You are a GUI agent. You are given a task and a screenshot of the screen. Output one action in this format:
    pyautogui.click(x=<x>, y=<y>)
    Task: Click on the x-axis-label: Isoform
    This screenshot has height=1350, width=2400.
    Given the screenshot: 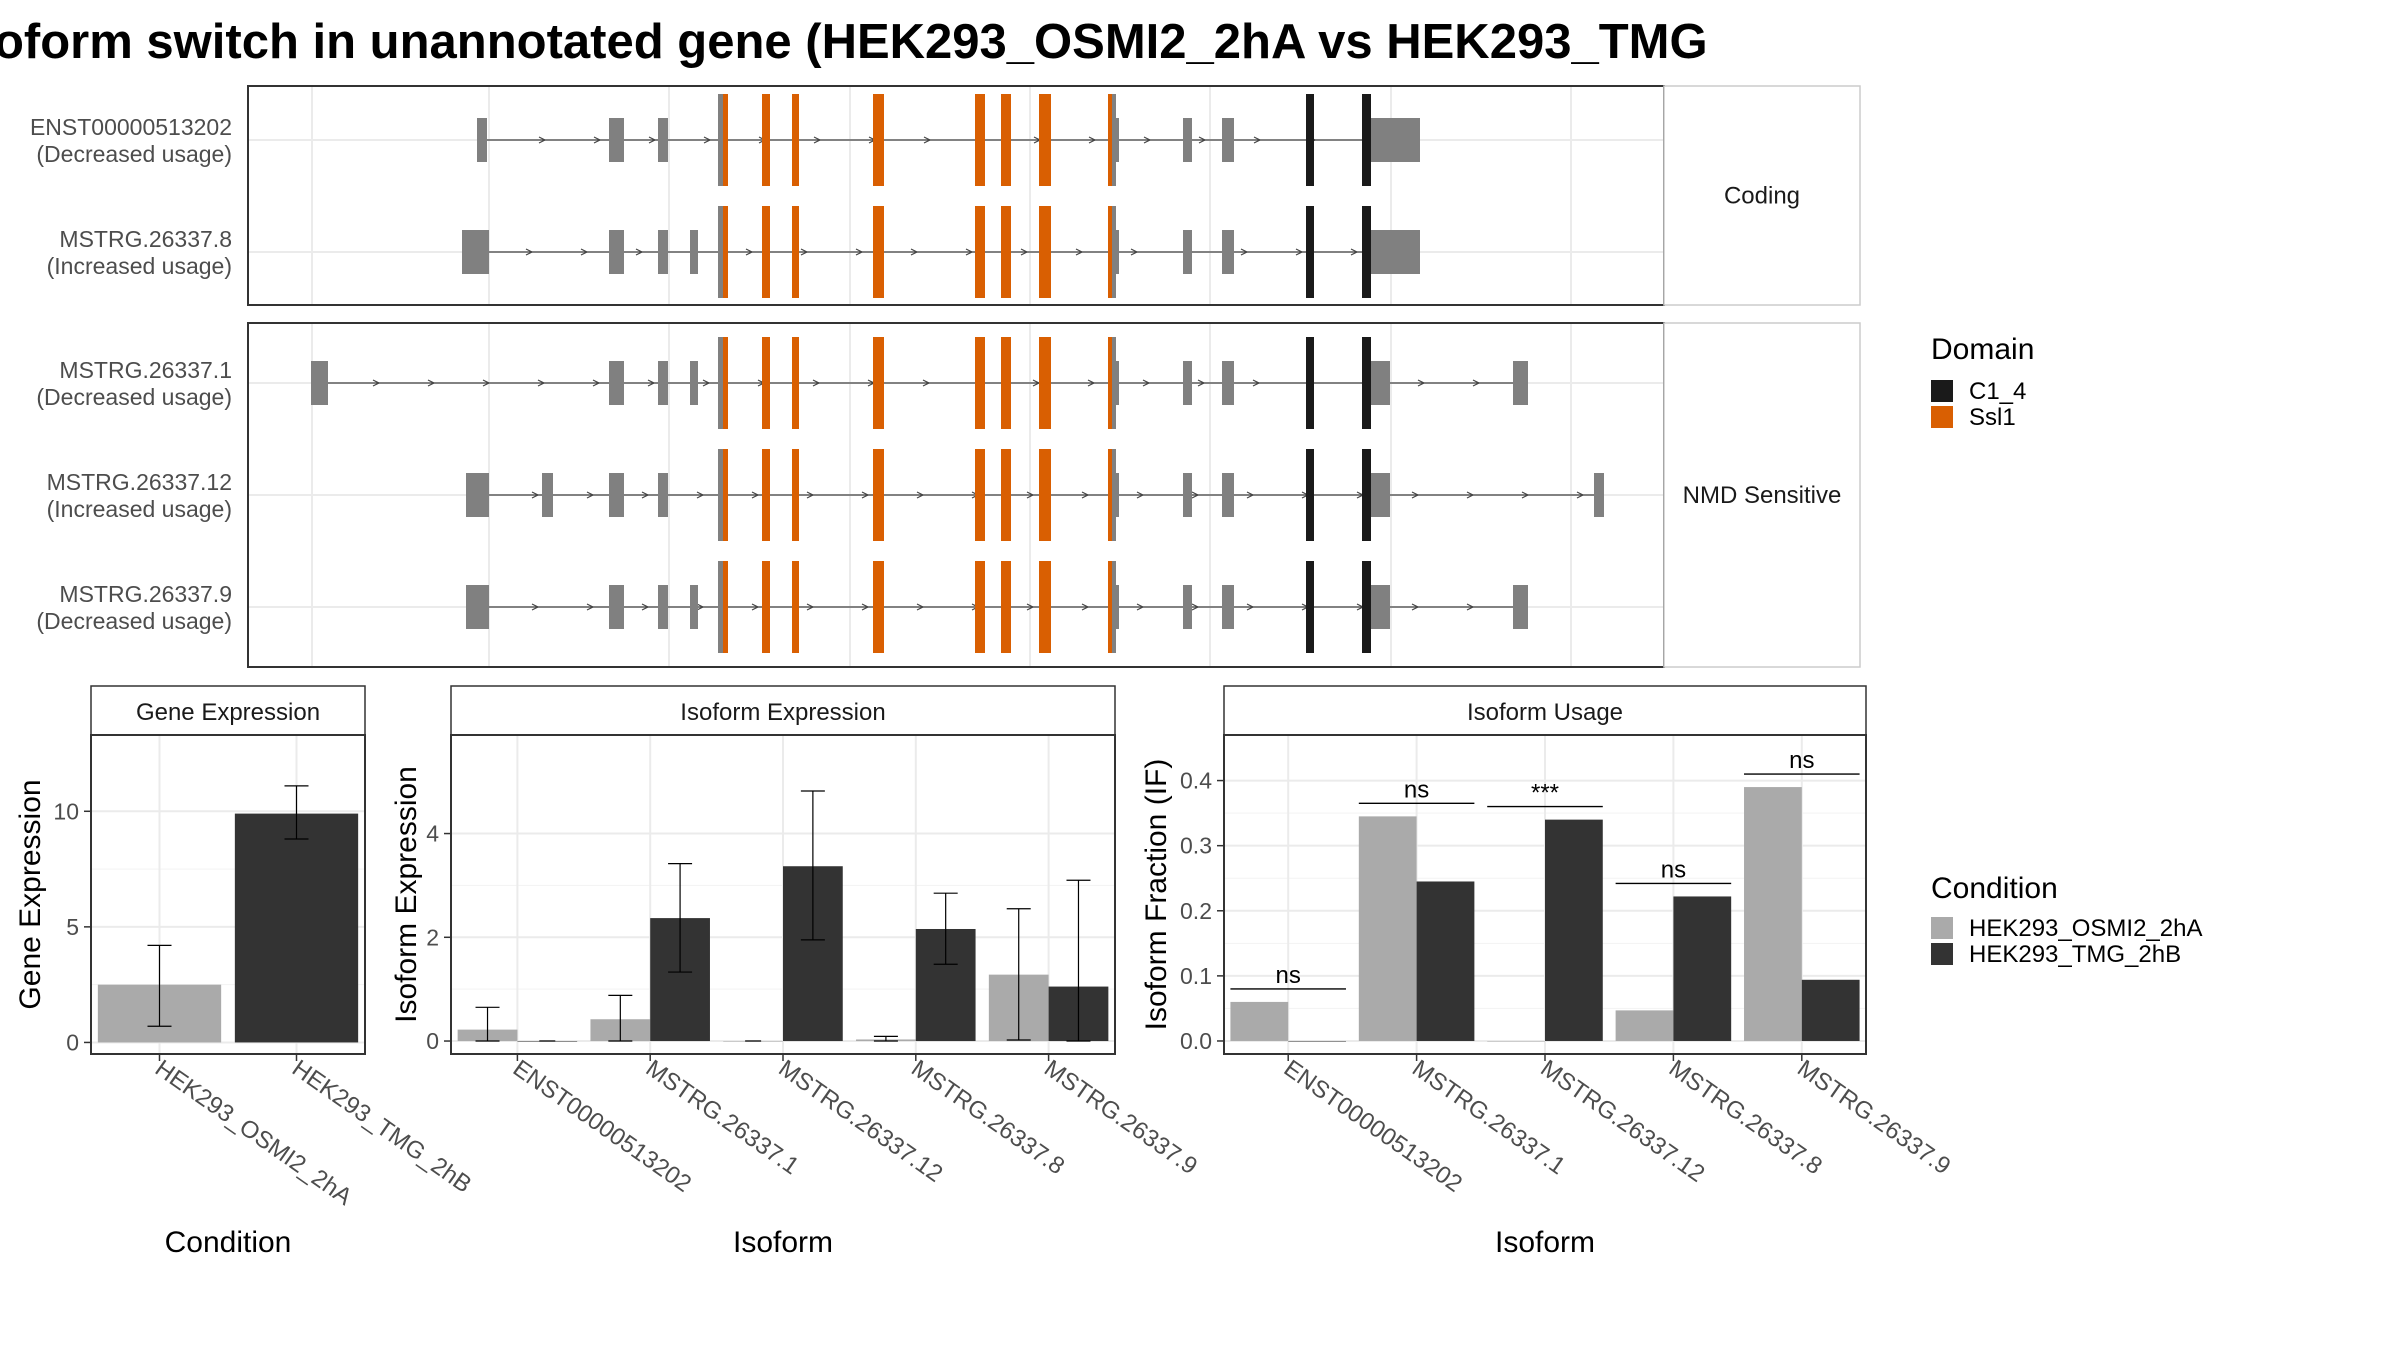 What is the action you would take?
    pyautogui.click(x=783, y=1242)
    